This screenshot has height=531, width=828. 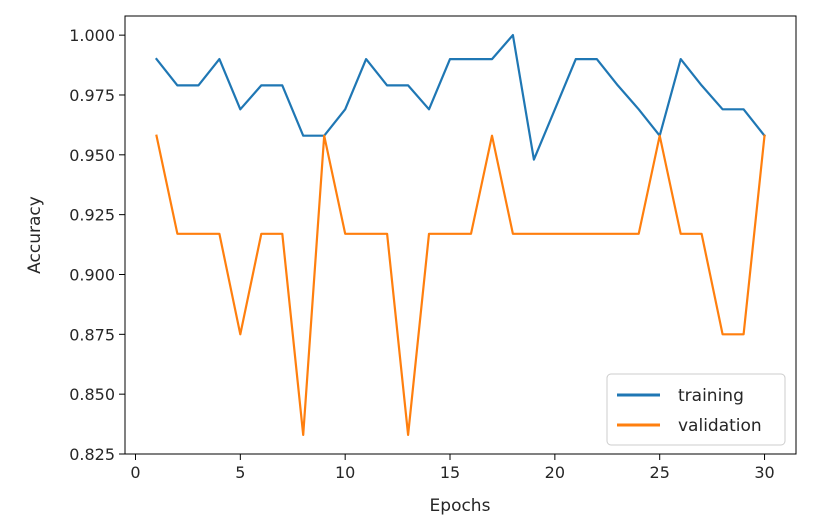 What do you see at coordinates (92, 454) in the screenshot?
I see `y-tick-label: 0.825` at bounding box center [92, 454].